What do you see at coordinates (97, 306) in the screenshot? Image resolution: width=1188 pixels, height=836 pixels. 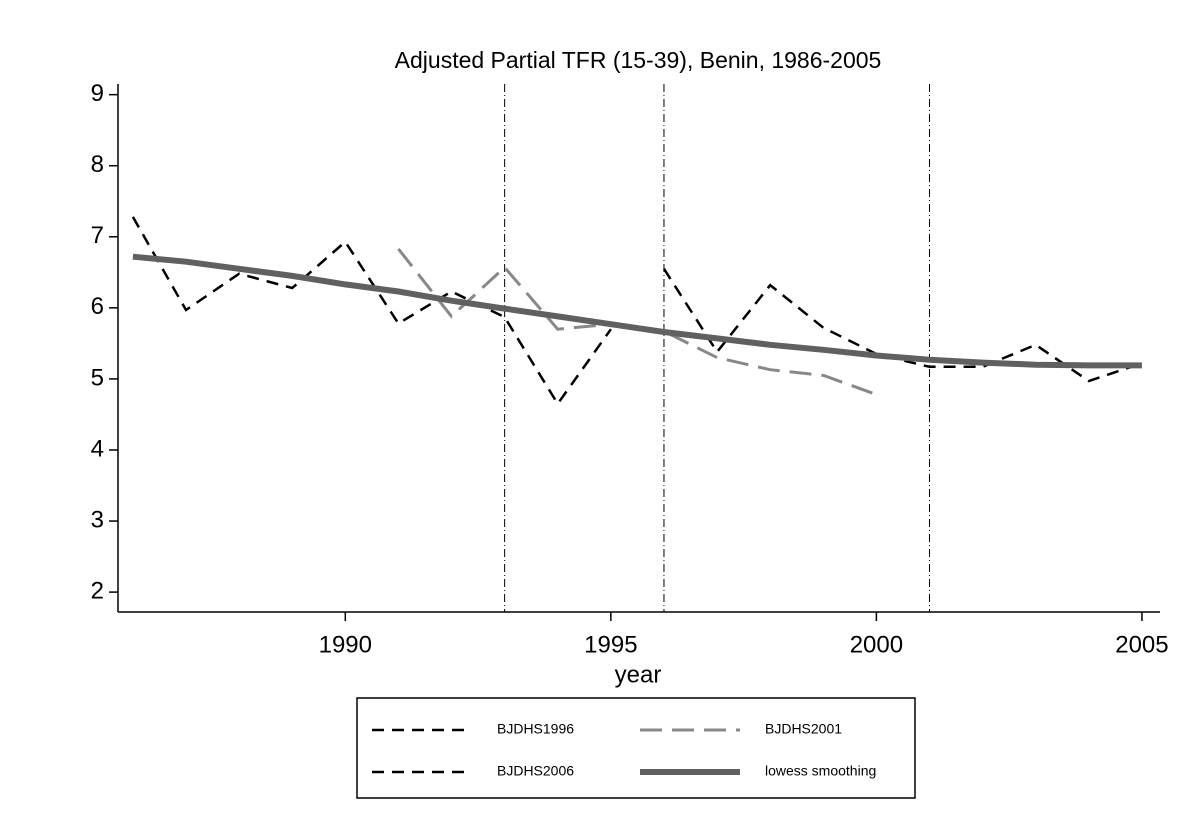 I see `y-tick-label: 6` at bounding box center [97, 306].